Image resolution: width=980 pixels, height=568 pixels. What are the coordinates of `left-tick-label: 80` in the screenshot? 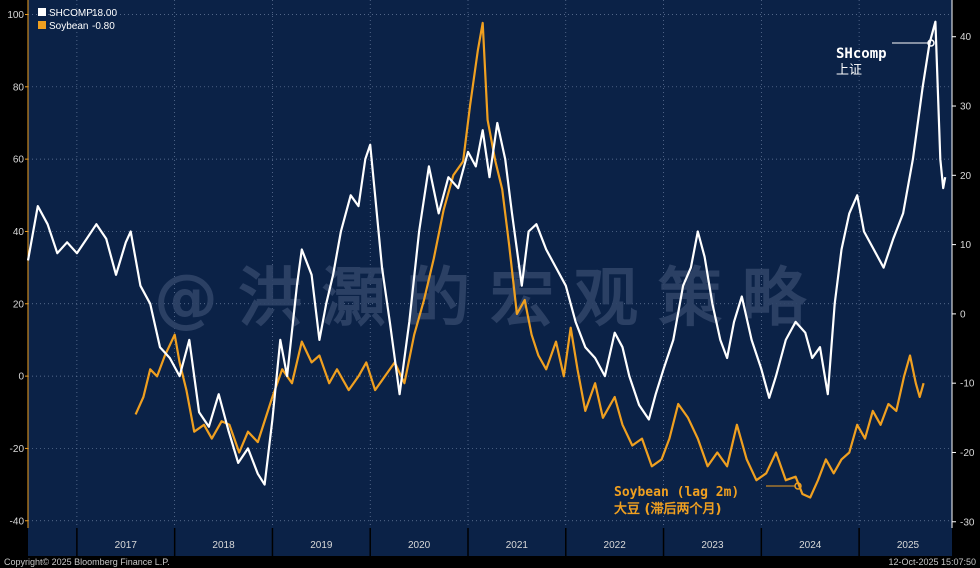 It's located at (19, 87).